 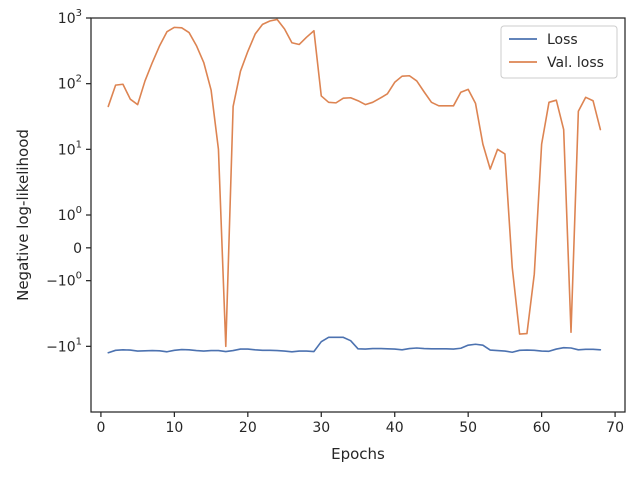 I want to click on legend: Loss Val. loss, so click(x=559, y=52).